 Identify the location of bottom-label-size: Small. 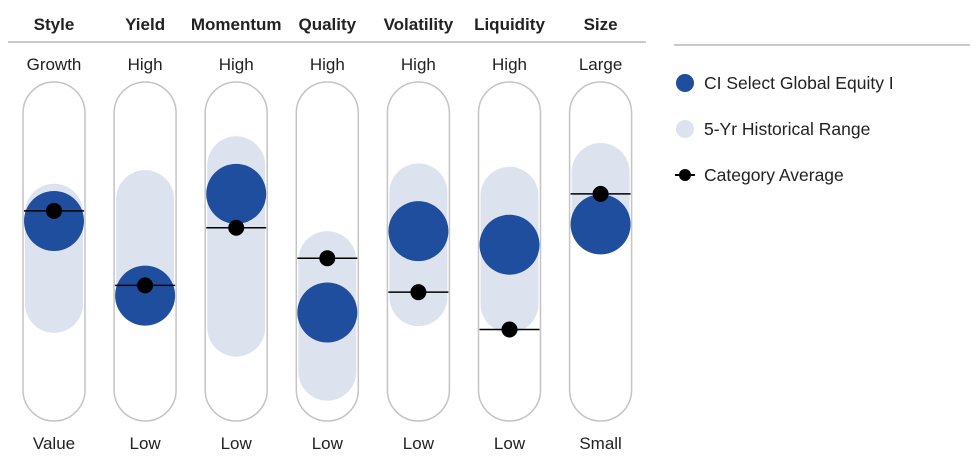
(600, 443).